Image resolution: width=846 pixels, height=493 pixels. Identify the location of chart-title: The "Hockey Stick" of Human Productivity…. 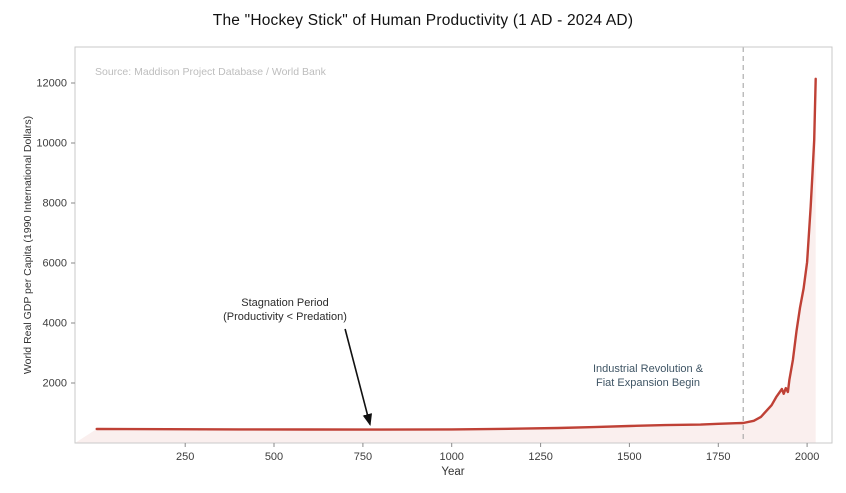
(423, 20).